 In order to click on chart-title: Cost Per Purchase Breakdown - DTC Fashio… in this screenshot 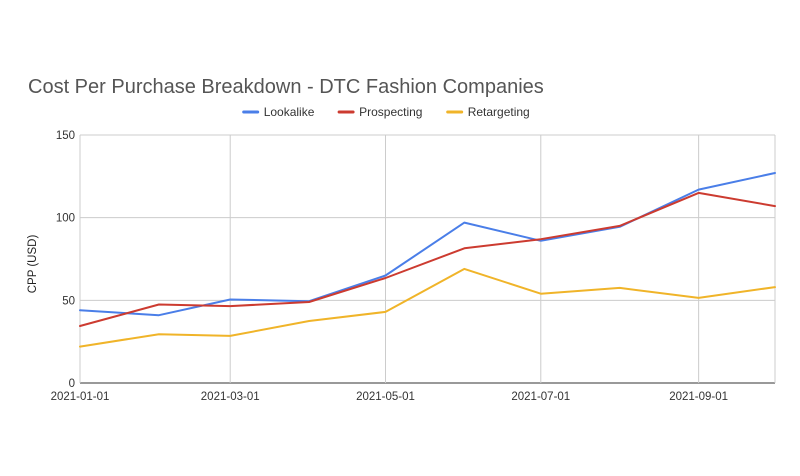, I will do `click(286, 87)`.